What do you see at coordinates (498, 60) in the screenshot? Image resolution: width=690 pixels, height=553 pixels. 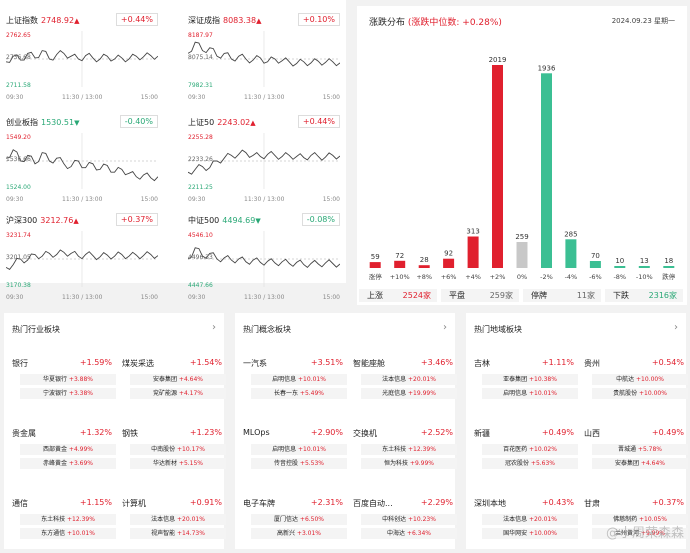 I see `dist-bar-value-5: 2019` at bounding box center [498, 60].